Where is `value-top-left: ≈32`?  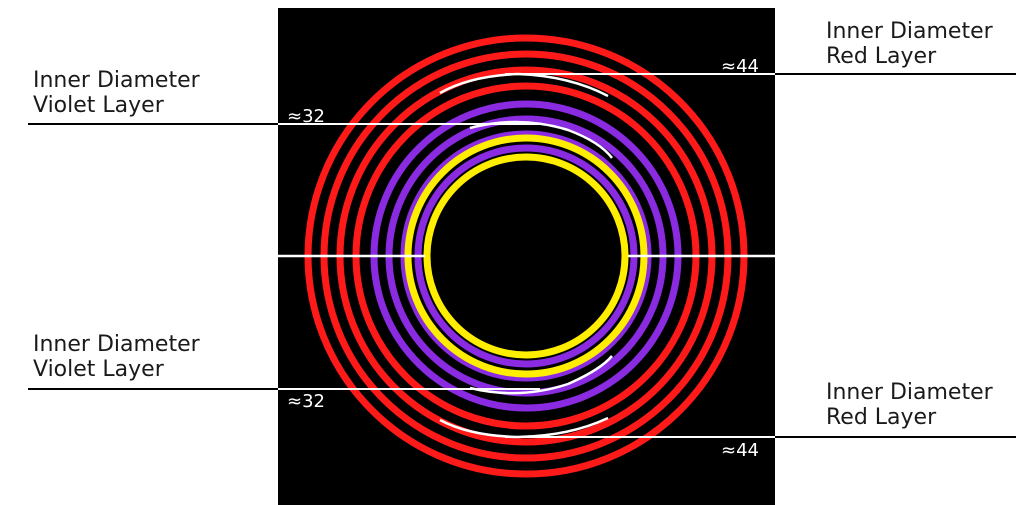
value-top-left: ≈32 is located at coordinates (306, 116).